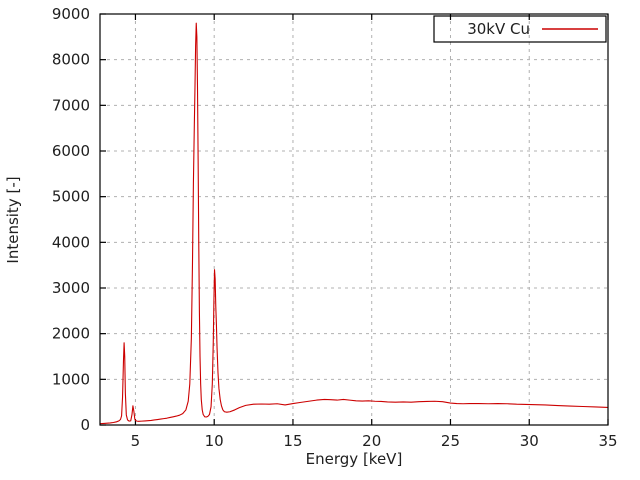  What do you see at coordinates (71, 242) in the screenshot?
I see `y-tick-label: 4000` at bounding box center [71, 242].